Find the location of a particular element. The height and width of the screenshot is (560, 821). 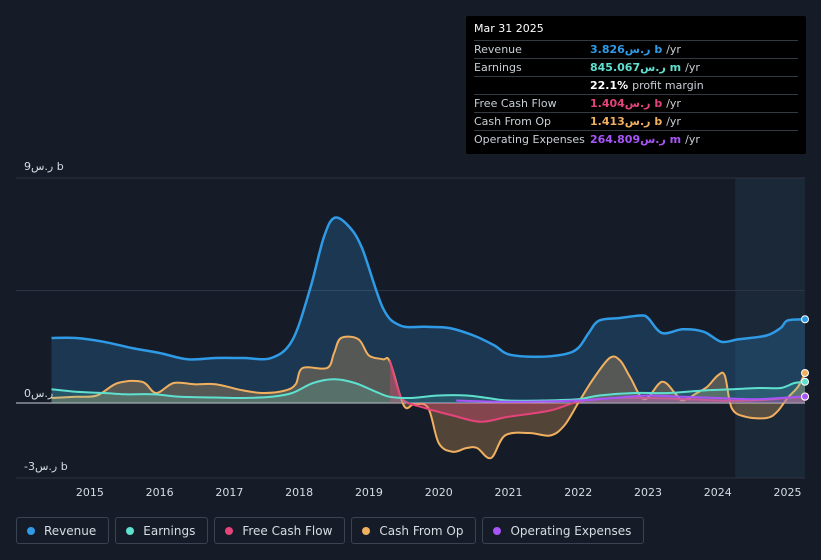

tooltip-row-profit-margin: 22.1% profit margin is located at coordinates (636, 86).